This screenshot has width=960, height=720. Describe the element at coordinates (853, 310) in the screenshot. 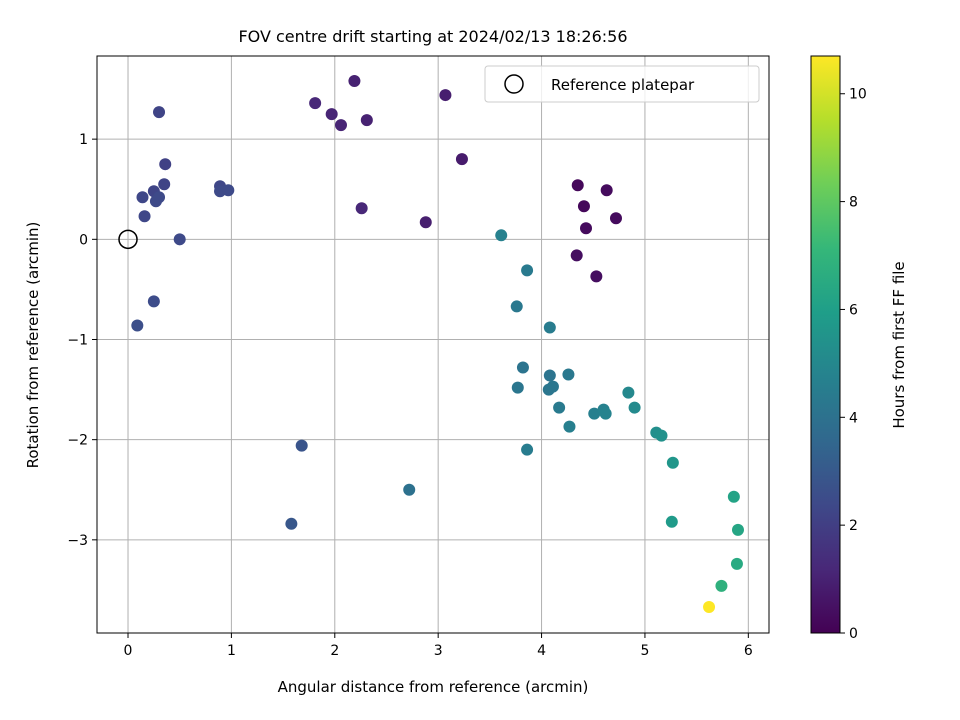

I see `colorbar-tick-label: 6` at that location.